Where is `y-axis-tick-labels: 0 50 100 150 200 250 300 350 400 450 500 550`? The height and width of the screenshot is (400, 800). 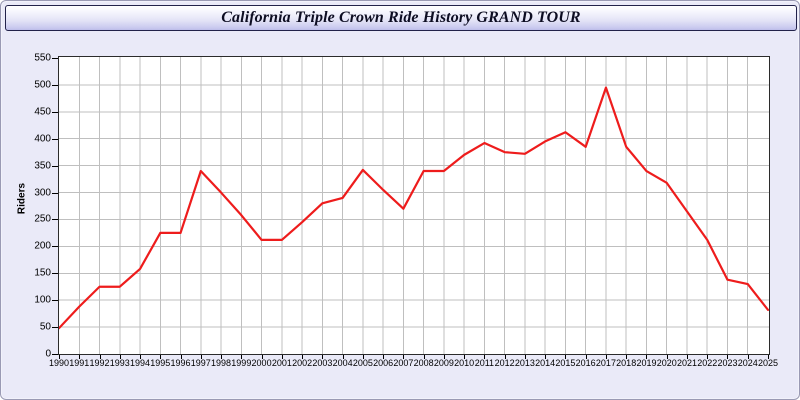 y-axis-tick-labels: 0 50 100 150 200 250 300 350 400 450 500 550 is located at coordinates (28, 206).